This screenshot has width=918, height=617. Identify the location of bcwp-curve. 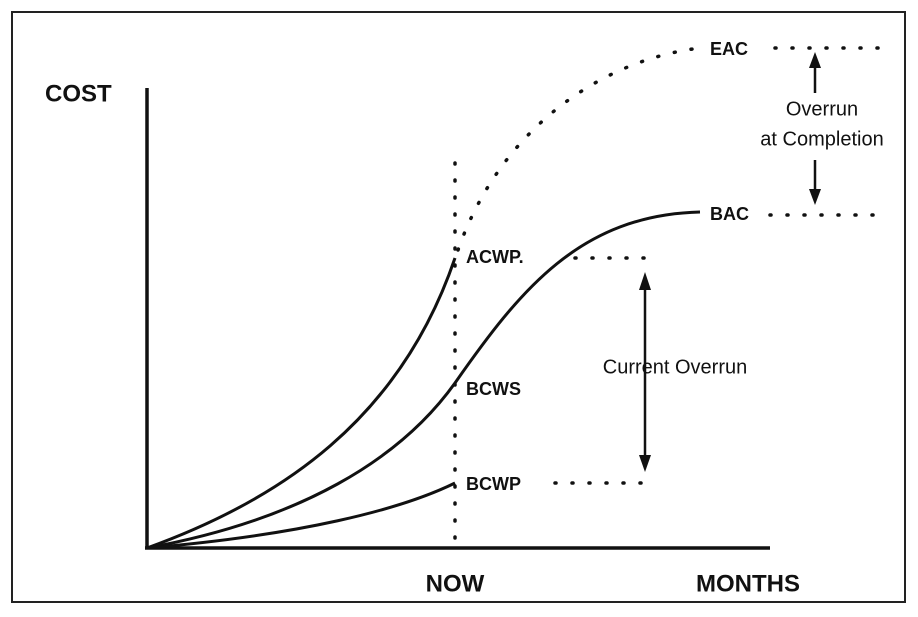
(301, 515).